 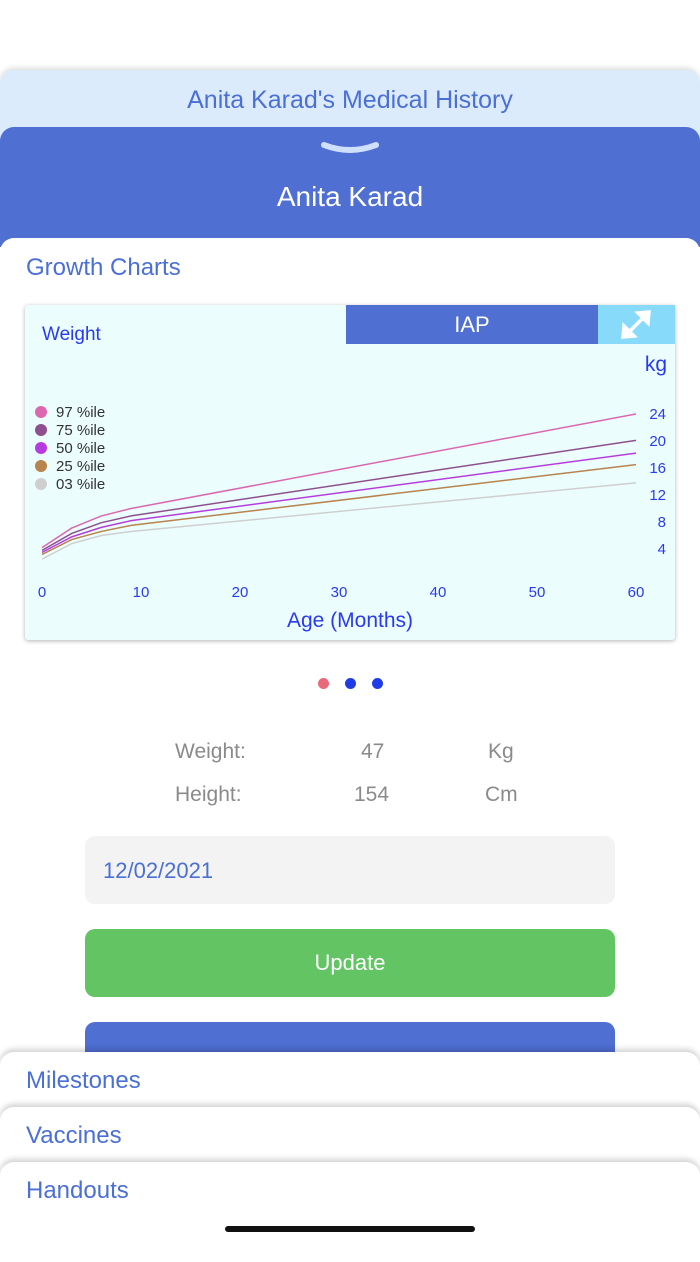 What do you see at coordinates (350, 100) in the screenshot?
I see `history-title: Anita Karad's Medical History` at bounding box center [350, 100].